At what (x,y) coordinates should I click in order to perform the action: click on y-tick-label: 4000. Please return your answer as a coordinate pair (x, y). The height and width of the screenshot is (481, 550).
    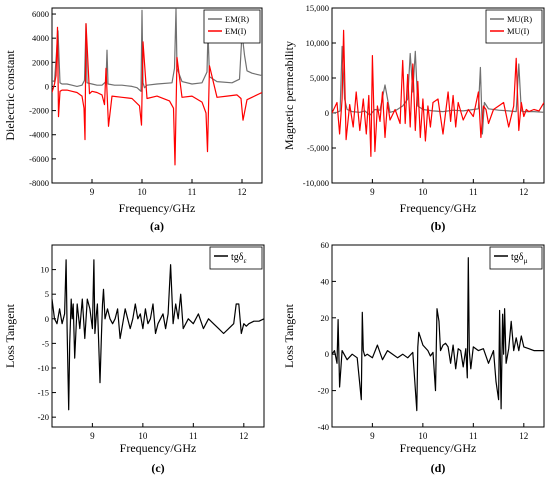
    Looking at the image, I should click on (40, 38).